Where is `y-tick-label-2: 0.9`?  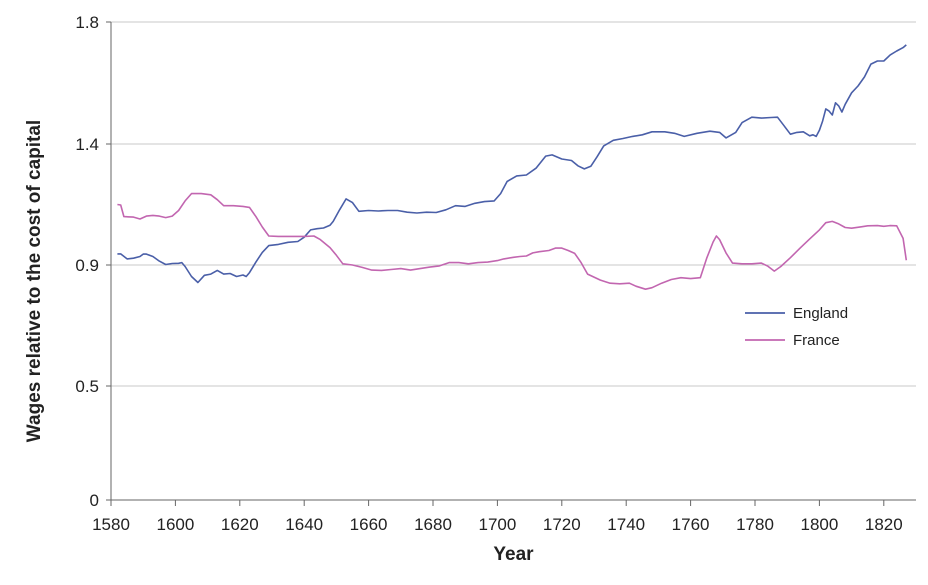
y-tick-label-2: 0.9 is located at coordinates (87, 265).